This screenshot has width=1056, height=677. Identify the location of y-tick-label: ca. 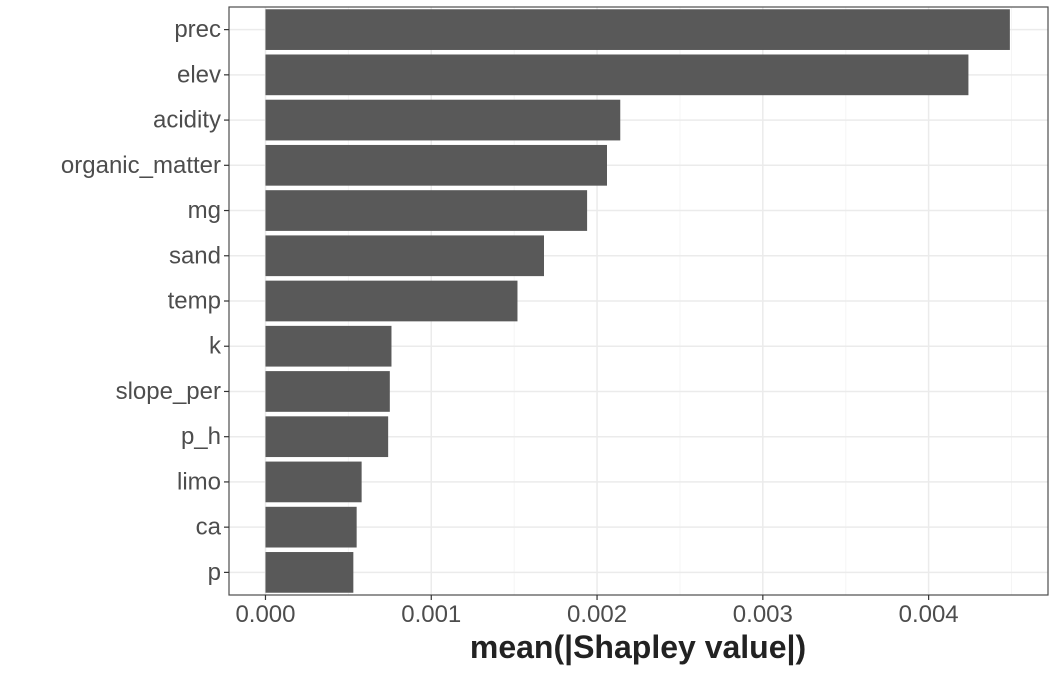
(209, 527).